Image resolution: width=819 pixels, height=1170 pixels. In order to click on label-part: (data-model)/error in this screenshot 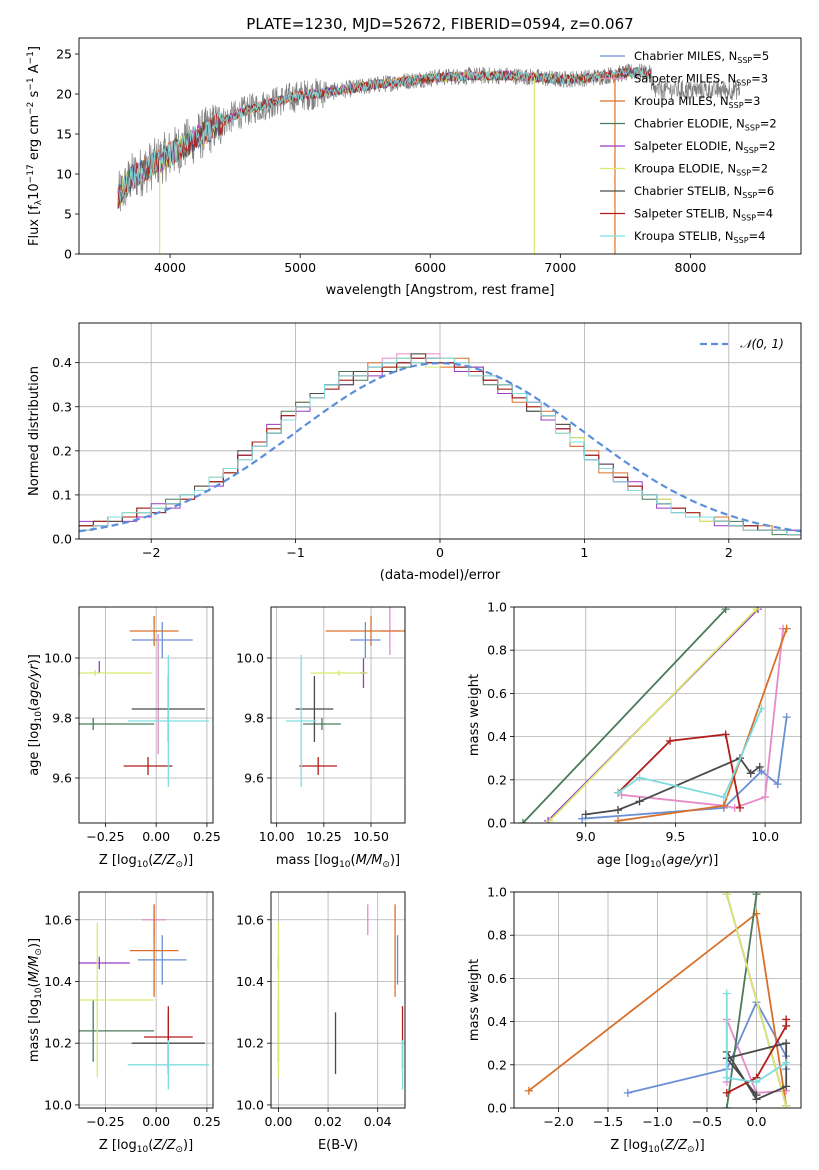, I will do `click(440, 575)`.